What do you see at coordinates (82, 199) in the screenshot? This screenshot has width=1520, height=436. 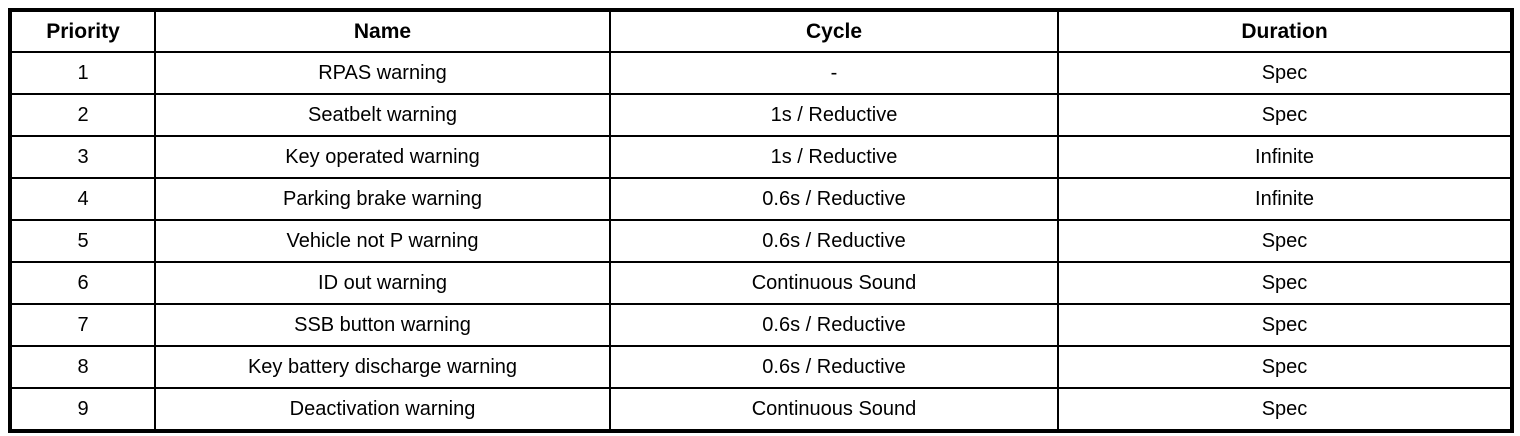 I see `cell-priority: 4` at bounding box center [82, 199].